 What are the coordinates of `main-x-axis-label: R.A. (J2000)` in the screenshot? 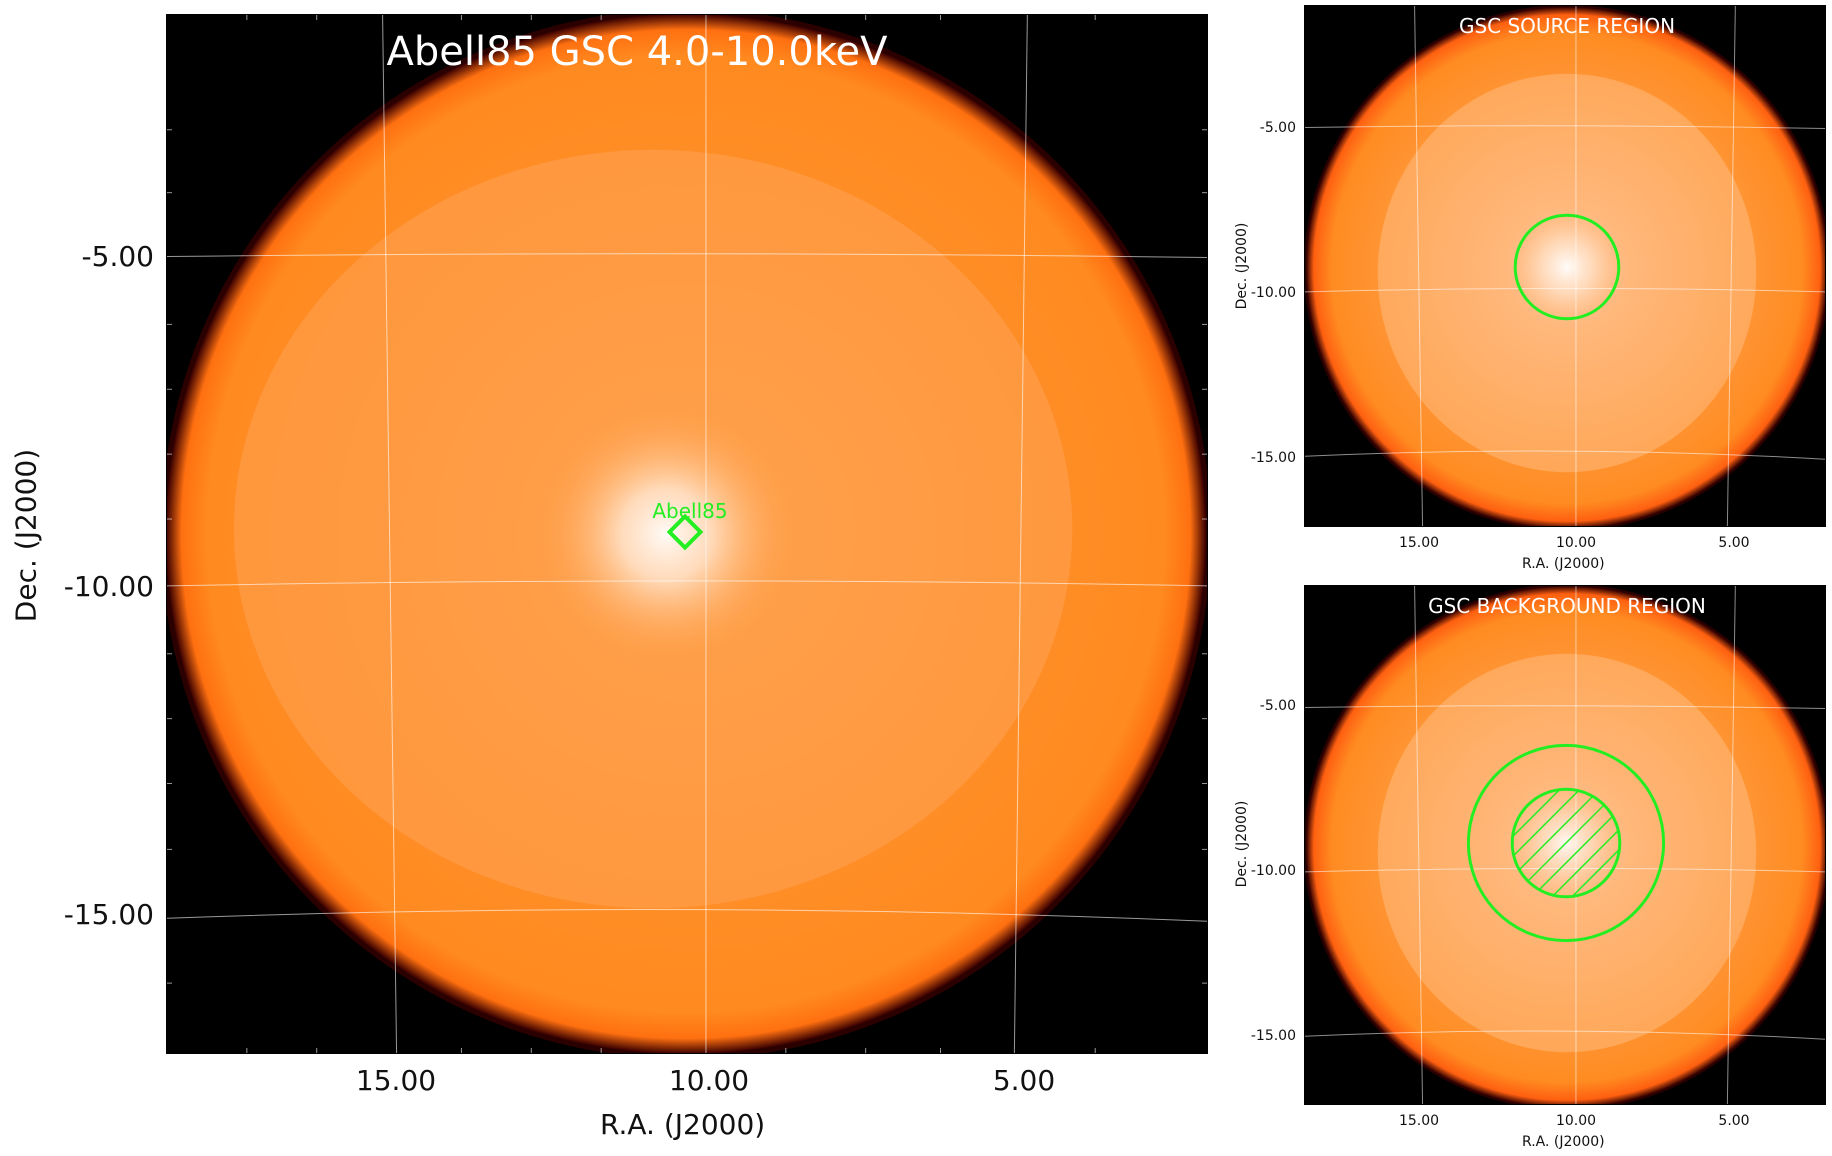 It's located at (683, 1124).